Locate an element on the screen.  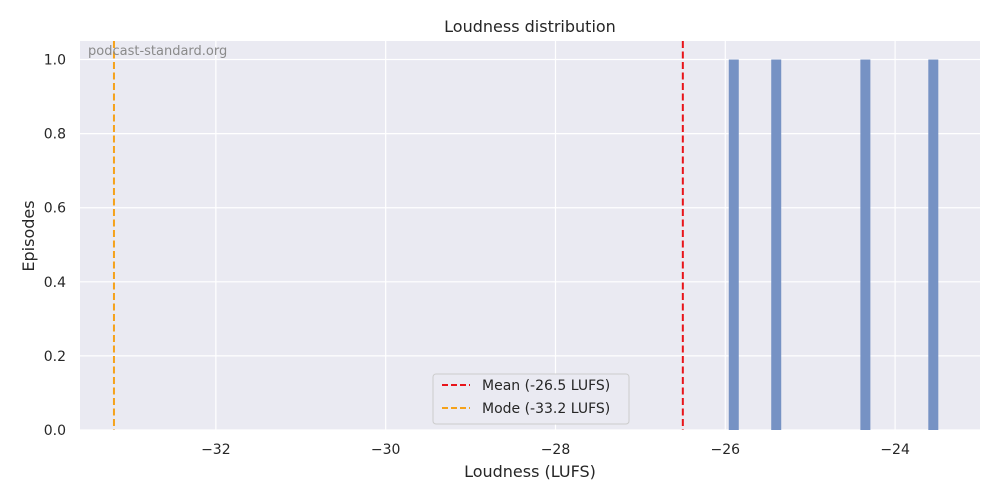
x-tick-label: −26 is located at coordinates (726, 450).